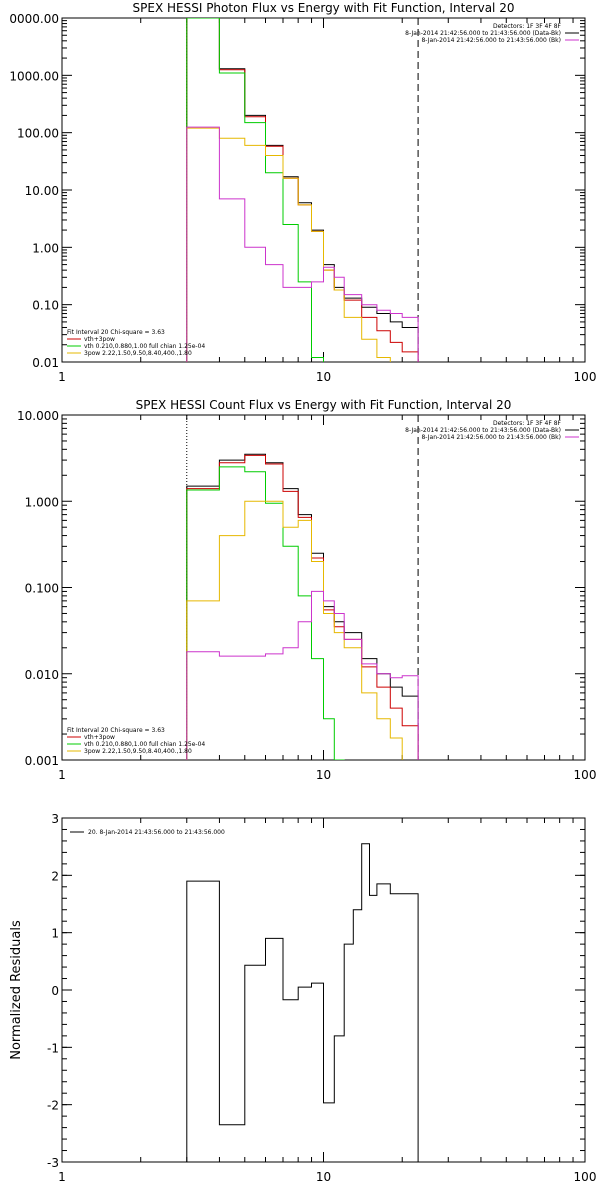 The width and height of the screenshot is (600, 1200). What do you see at coordinates (42, 675) in the screenshot?
I see `y-tick-label: 0.010` at bounding box center [42, 675].